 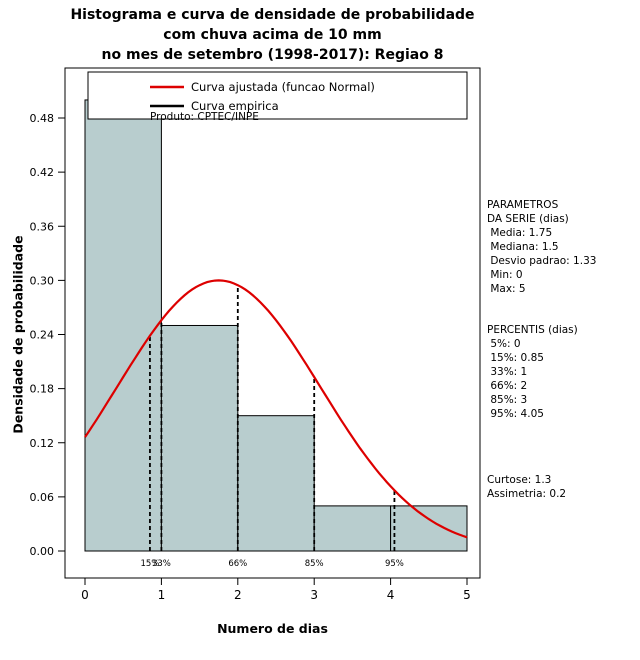 I want to click on x-tick-label: 4, so click(x=391, y=595).